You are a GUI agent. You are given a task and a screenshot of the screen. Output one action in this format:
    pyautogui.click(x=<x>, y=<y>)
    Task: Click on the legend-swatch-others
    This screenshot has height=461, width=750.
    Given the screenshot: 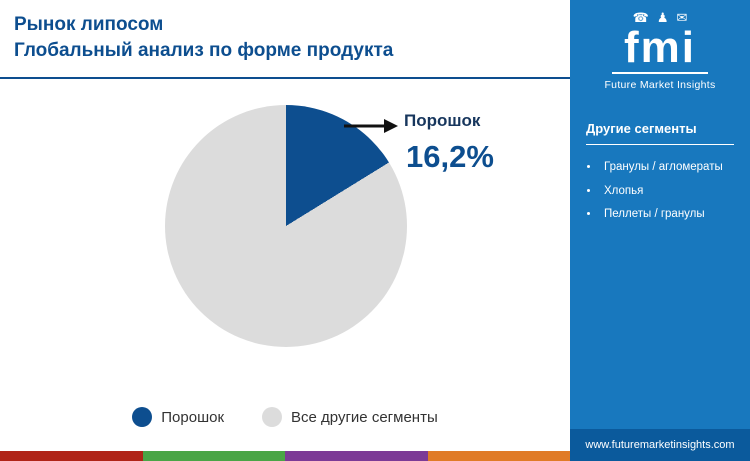 What is the action you would take?
    pyautogui.click(x=272, y=417)
    